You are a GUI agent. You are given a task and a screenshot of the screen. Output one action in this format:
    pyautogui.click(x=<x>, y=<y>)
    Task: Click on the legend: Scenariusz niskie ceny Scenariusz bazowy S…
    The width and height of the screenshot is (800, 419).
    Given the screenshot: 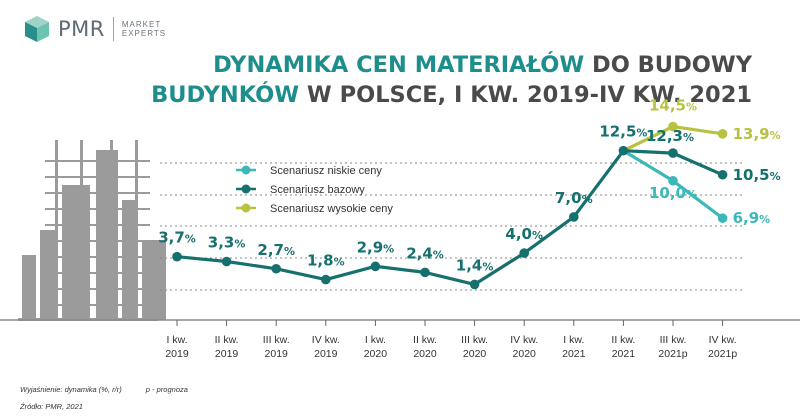 What is the action you would take?
    pyautogui.click(x=314, y=190)
    